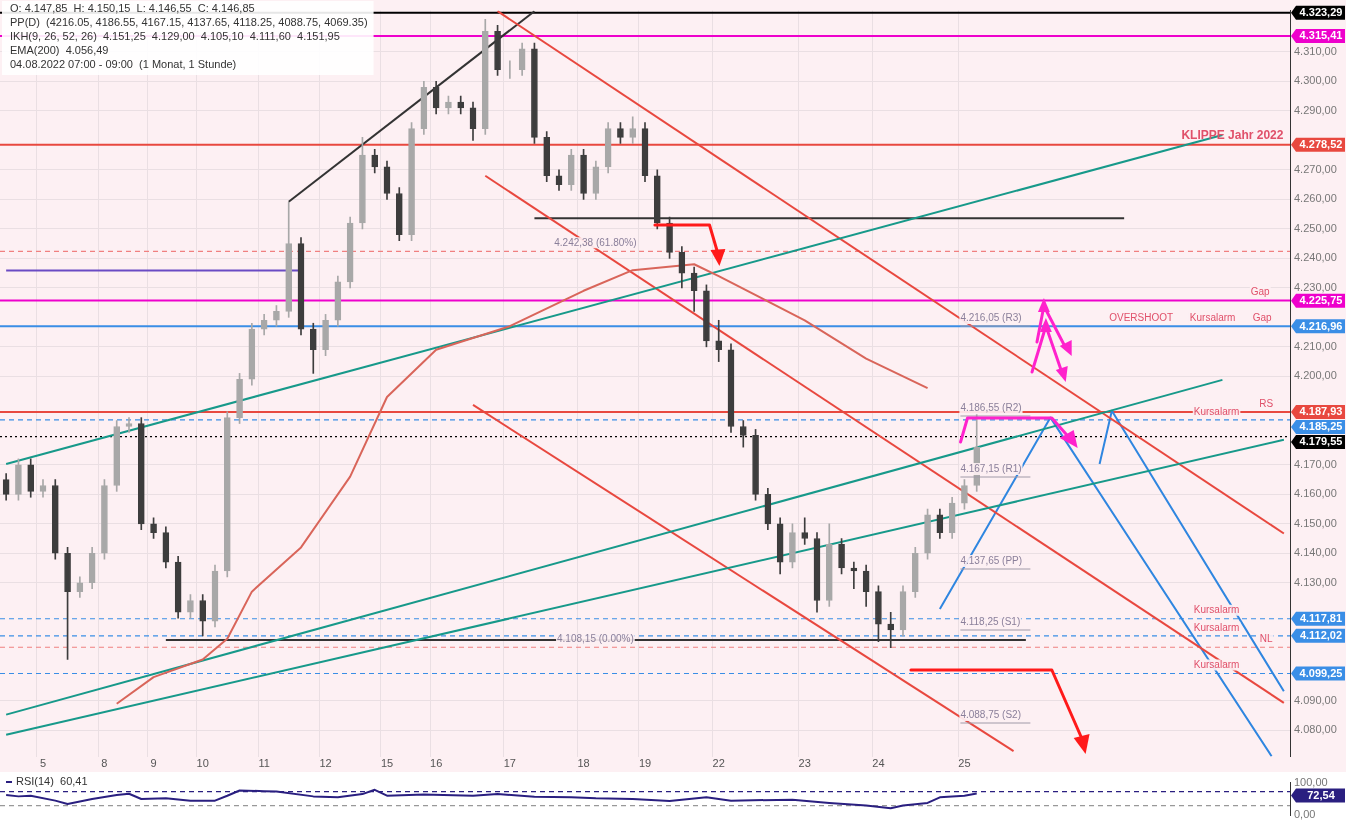 This screenshot has width=1346, height=826. What do you see at coordinates (132, 8) in the screenshot?
I see `annotation: O: 4.147,85 H: 4.150,15 L: 4.146,55 C: 4.146,85` at bounding box center [132, 8].